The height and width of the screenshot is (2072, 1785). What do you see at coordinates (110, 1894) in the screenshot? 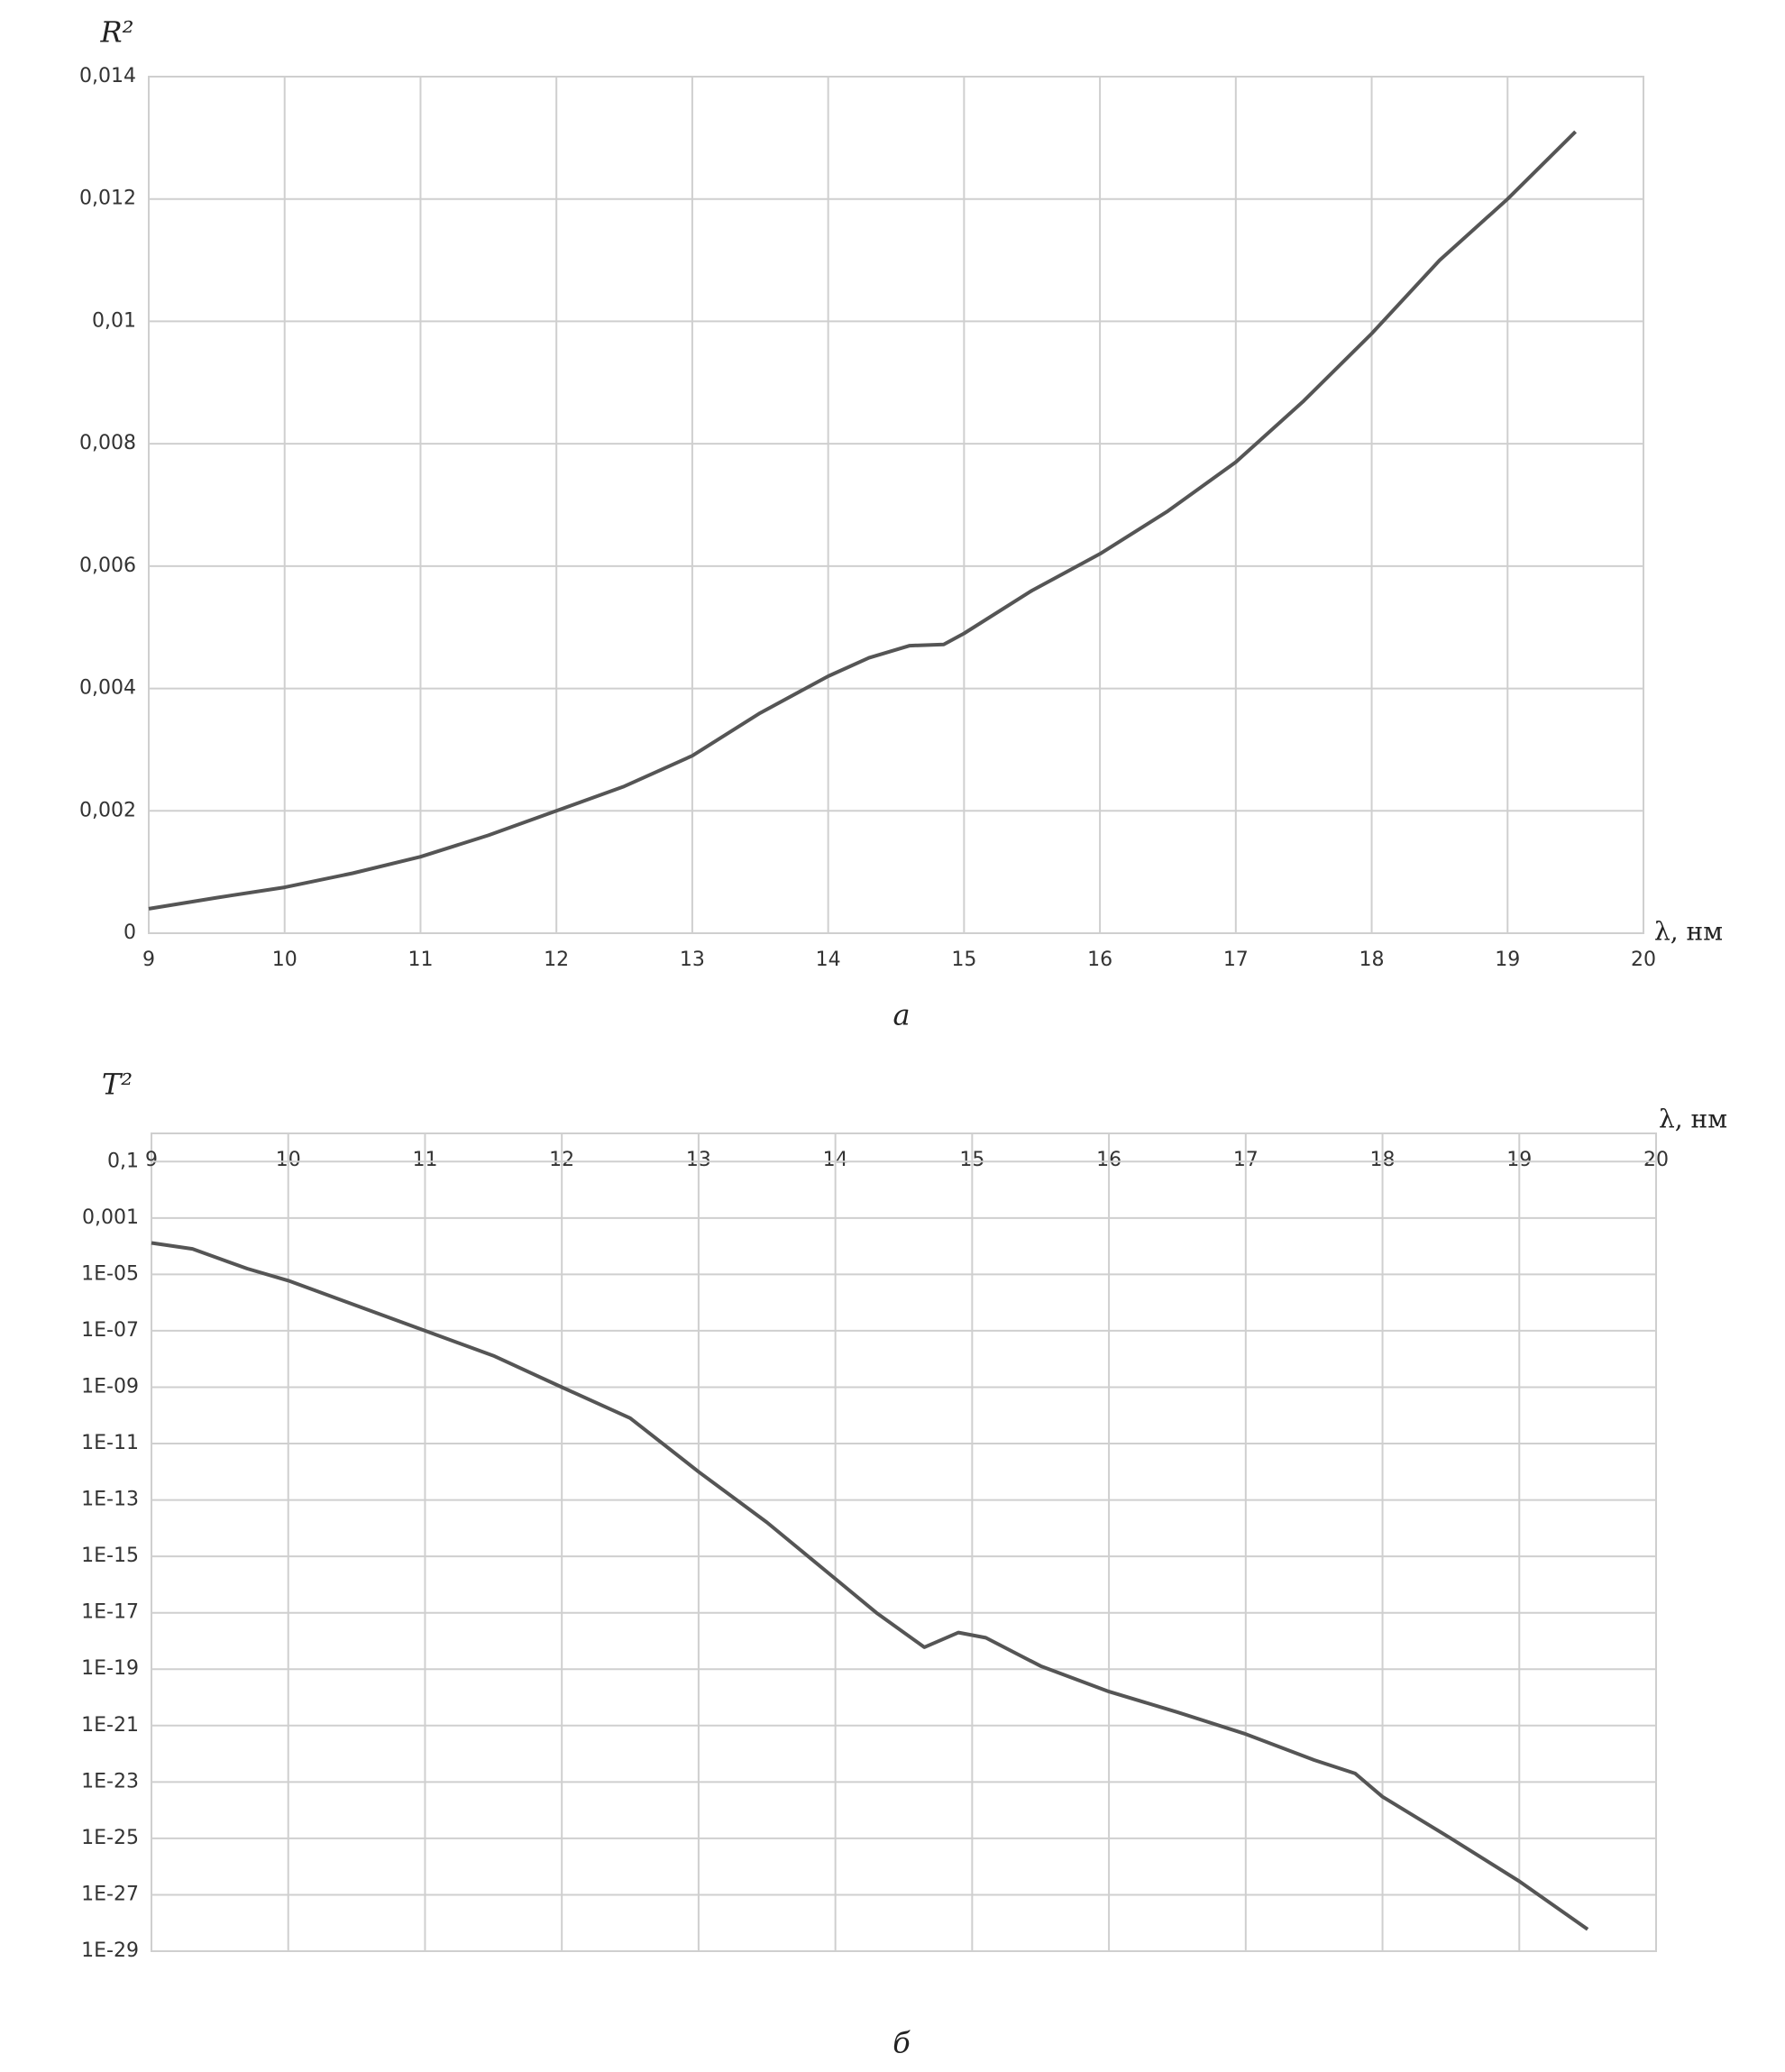
I see `y-tick-label: 1E-27` at bounding box center [110, 1894].